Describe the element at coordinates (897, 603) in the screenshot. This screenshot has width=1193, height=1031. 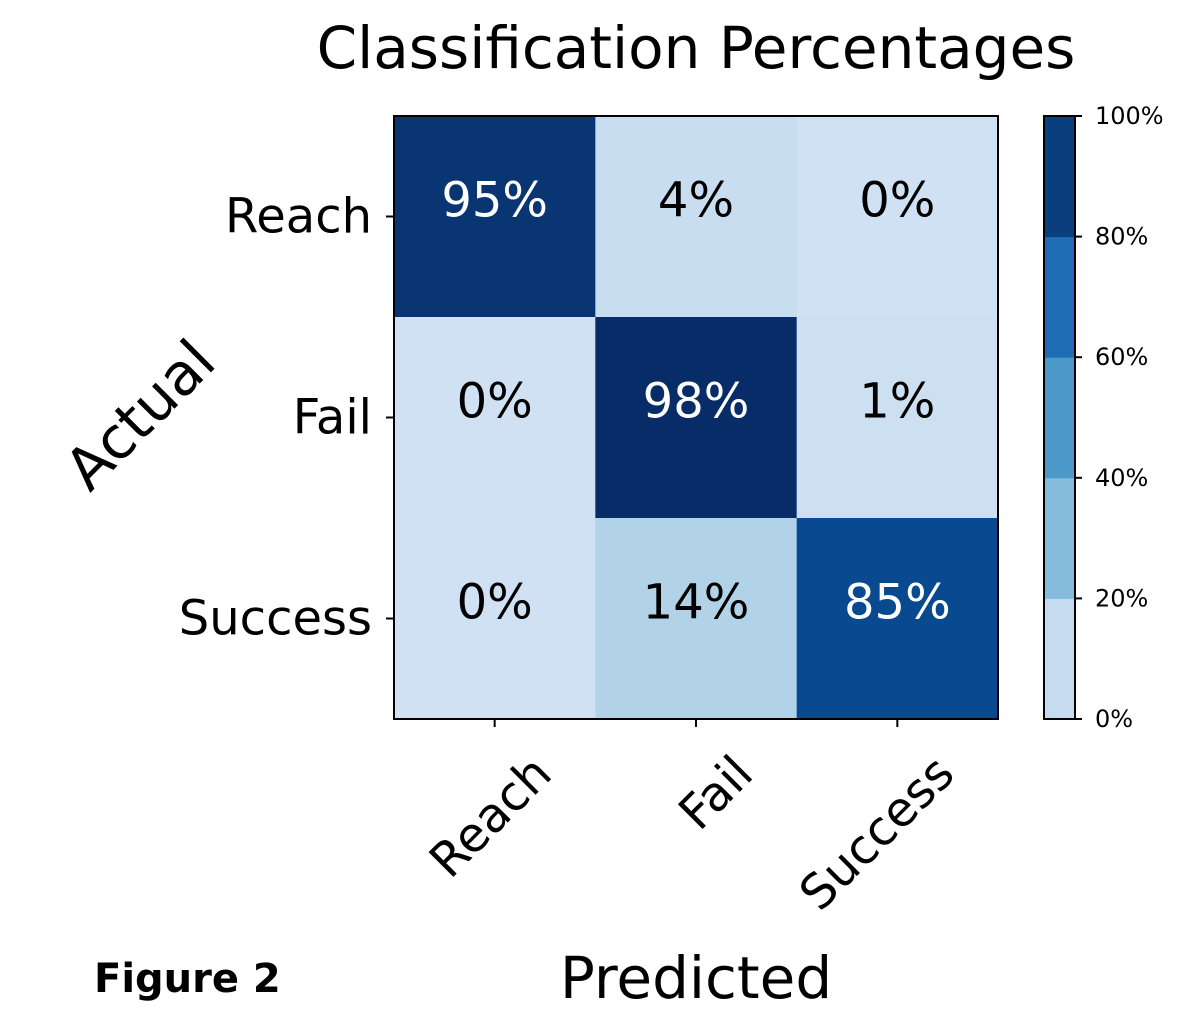
I see `cell-value-label: 85%` at that location.